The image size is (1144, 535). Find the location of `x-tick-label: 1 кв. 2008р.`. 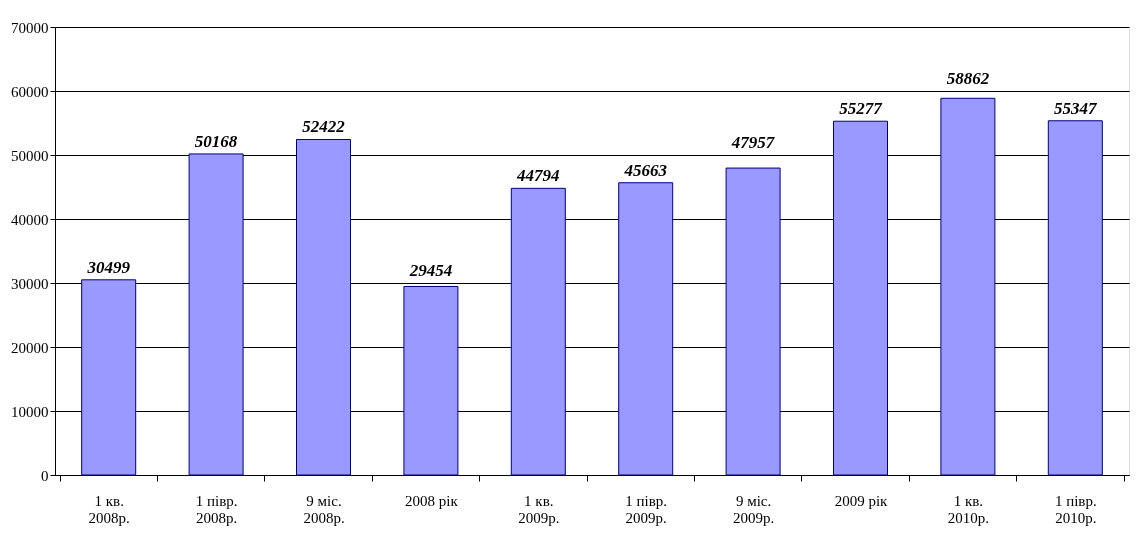

x-tick-label: 1 кв. 2008р. is located at coordinates (109, 509).